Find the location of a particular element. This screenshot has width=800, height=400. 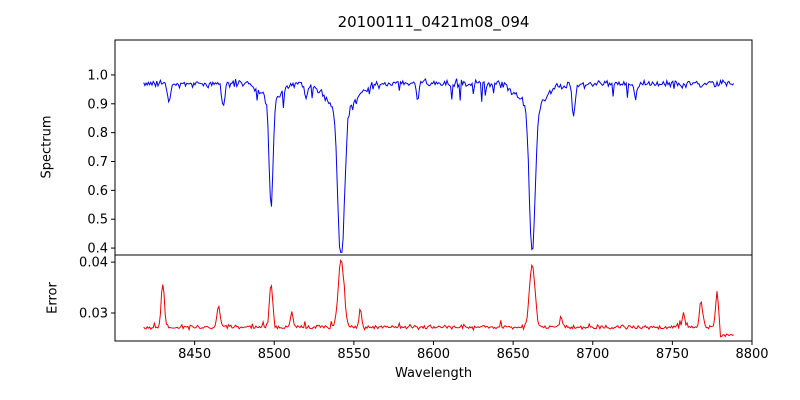

svg-text: 8700 is located at coordinates (592, 354).